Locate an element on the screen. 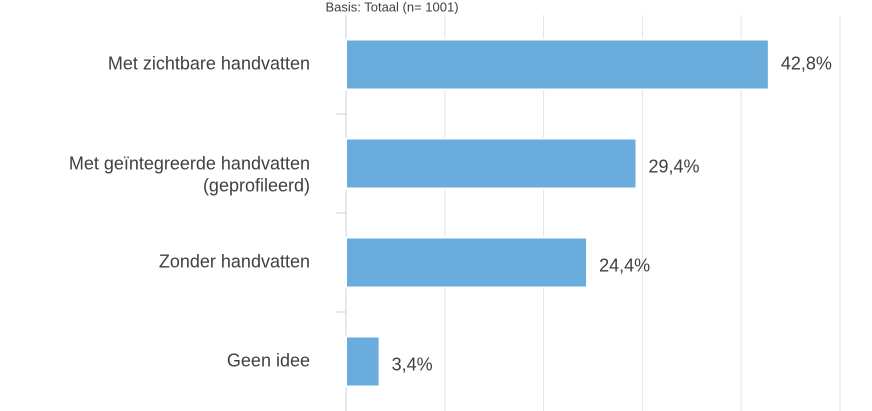 This screenshot has height=411, width=872. category-label: Zonder handvatten is located at coordinates (234, 261).